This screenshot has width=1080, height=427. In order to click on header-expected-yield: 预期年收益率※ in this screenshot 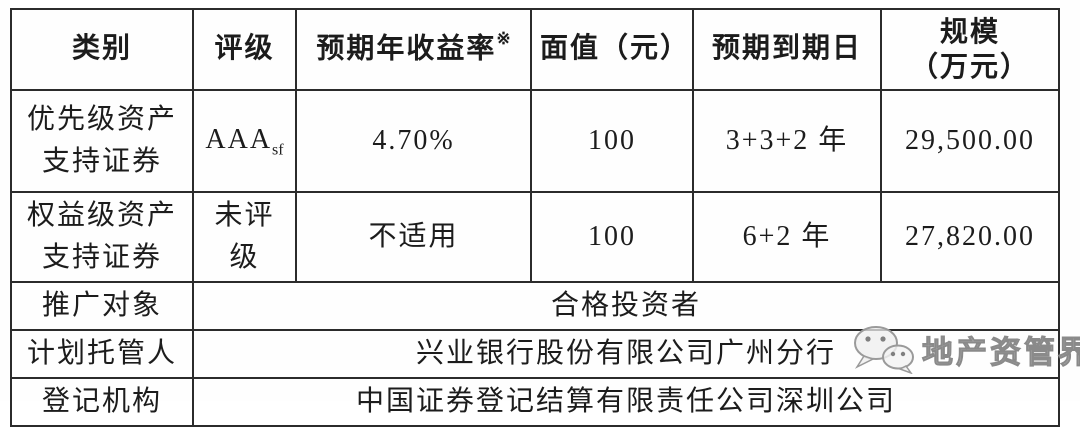, I will do `click(413, 49)`.